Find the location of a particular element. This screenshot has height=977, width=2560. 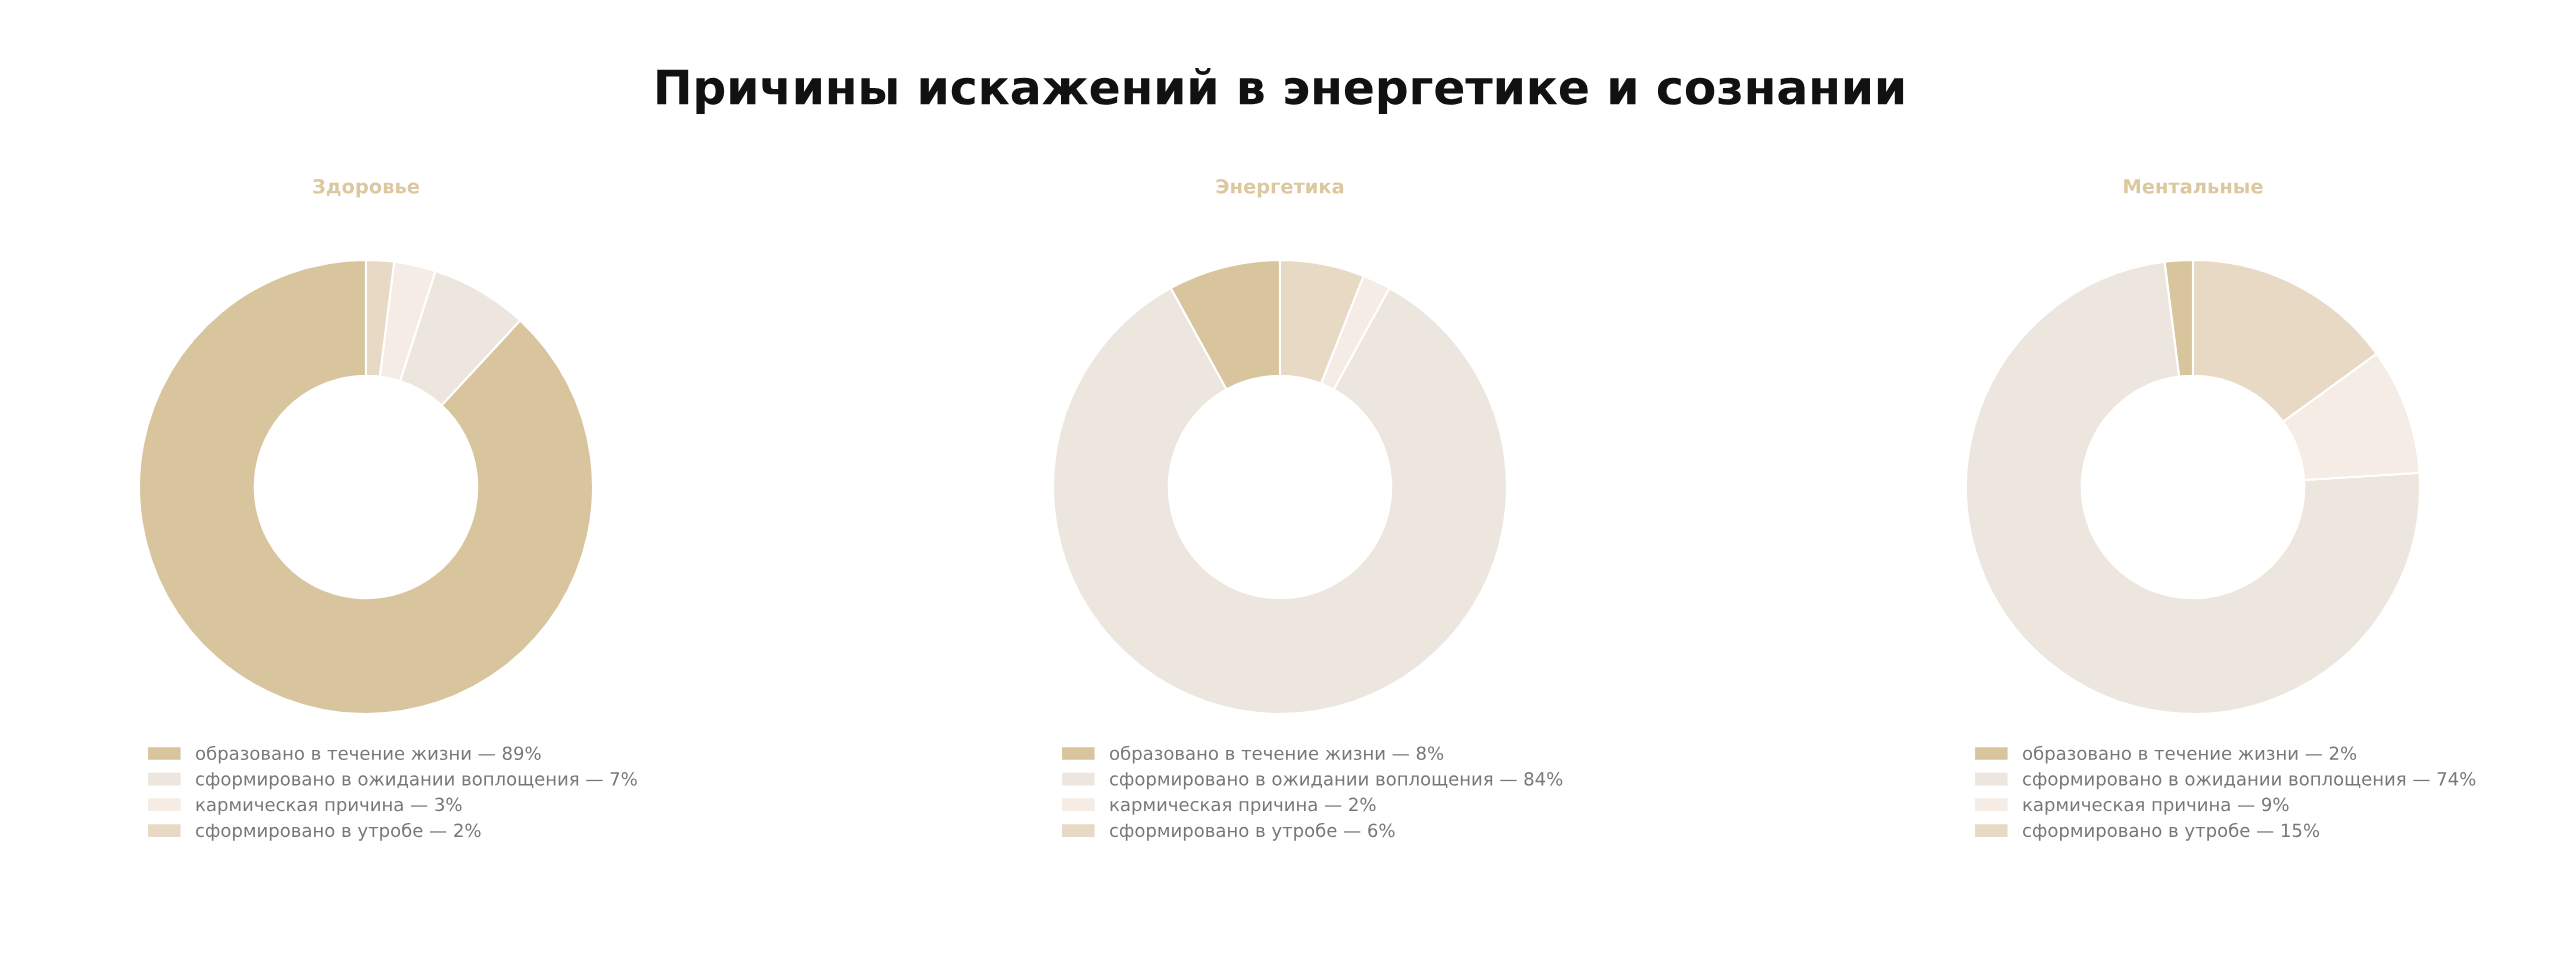

legend-label: сформировано в утробе — 15% is located at coordinates (2171, 831).